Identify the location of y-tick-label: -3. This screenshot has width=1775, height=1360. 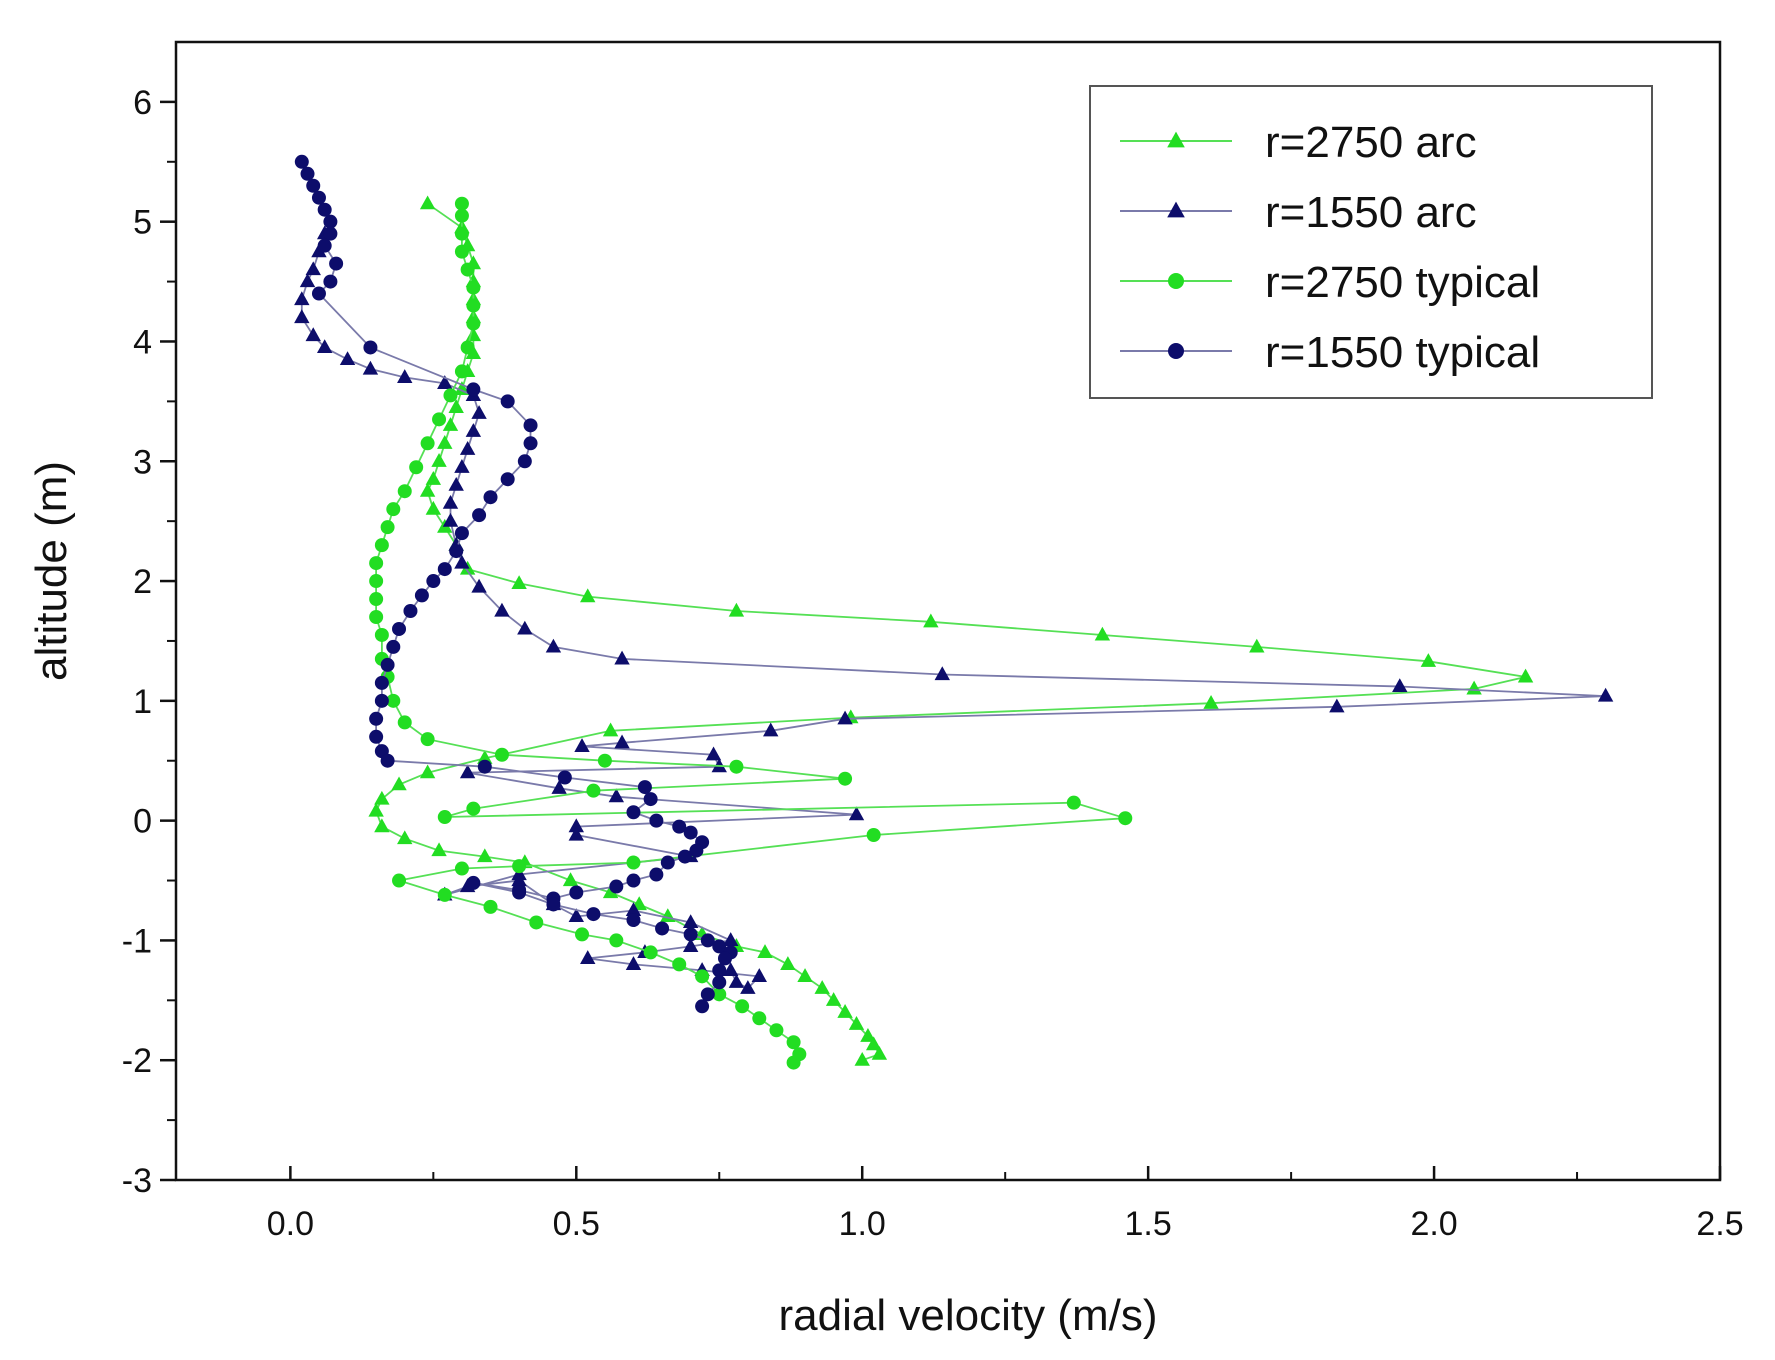
(137, 1181).